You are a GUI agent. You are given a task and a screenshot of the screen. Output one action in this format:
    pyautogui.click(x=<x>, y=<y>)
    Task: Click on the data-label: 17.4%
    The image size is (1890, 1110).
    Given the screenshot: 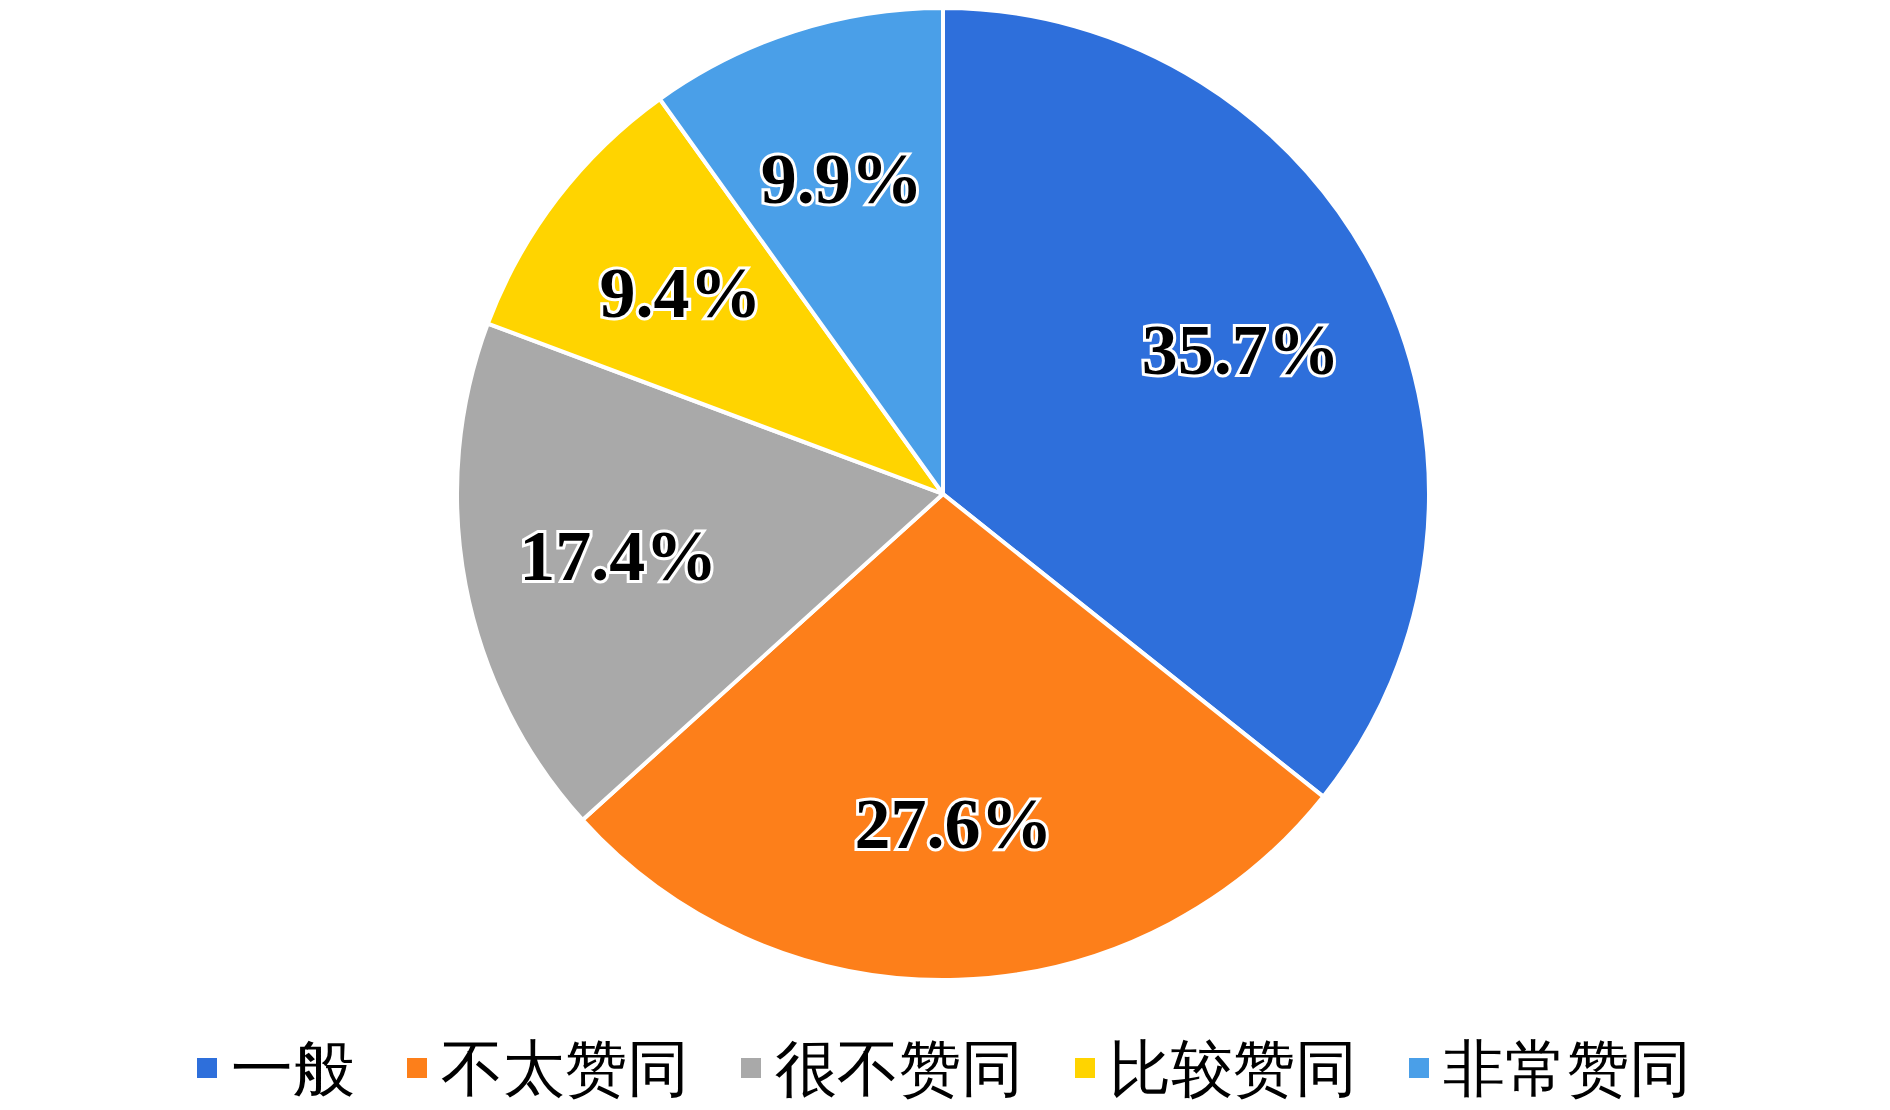 What is the action you would take?
    pyautogui.click(x=618, y=555)
    